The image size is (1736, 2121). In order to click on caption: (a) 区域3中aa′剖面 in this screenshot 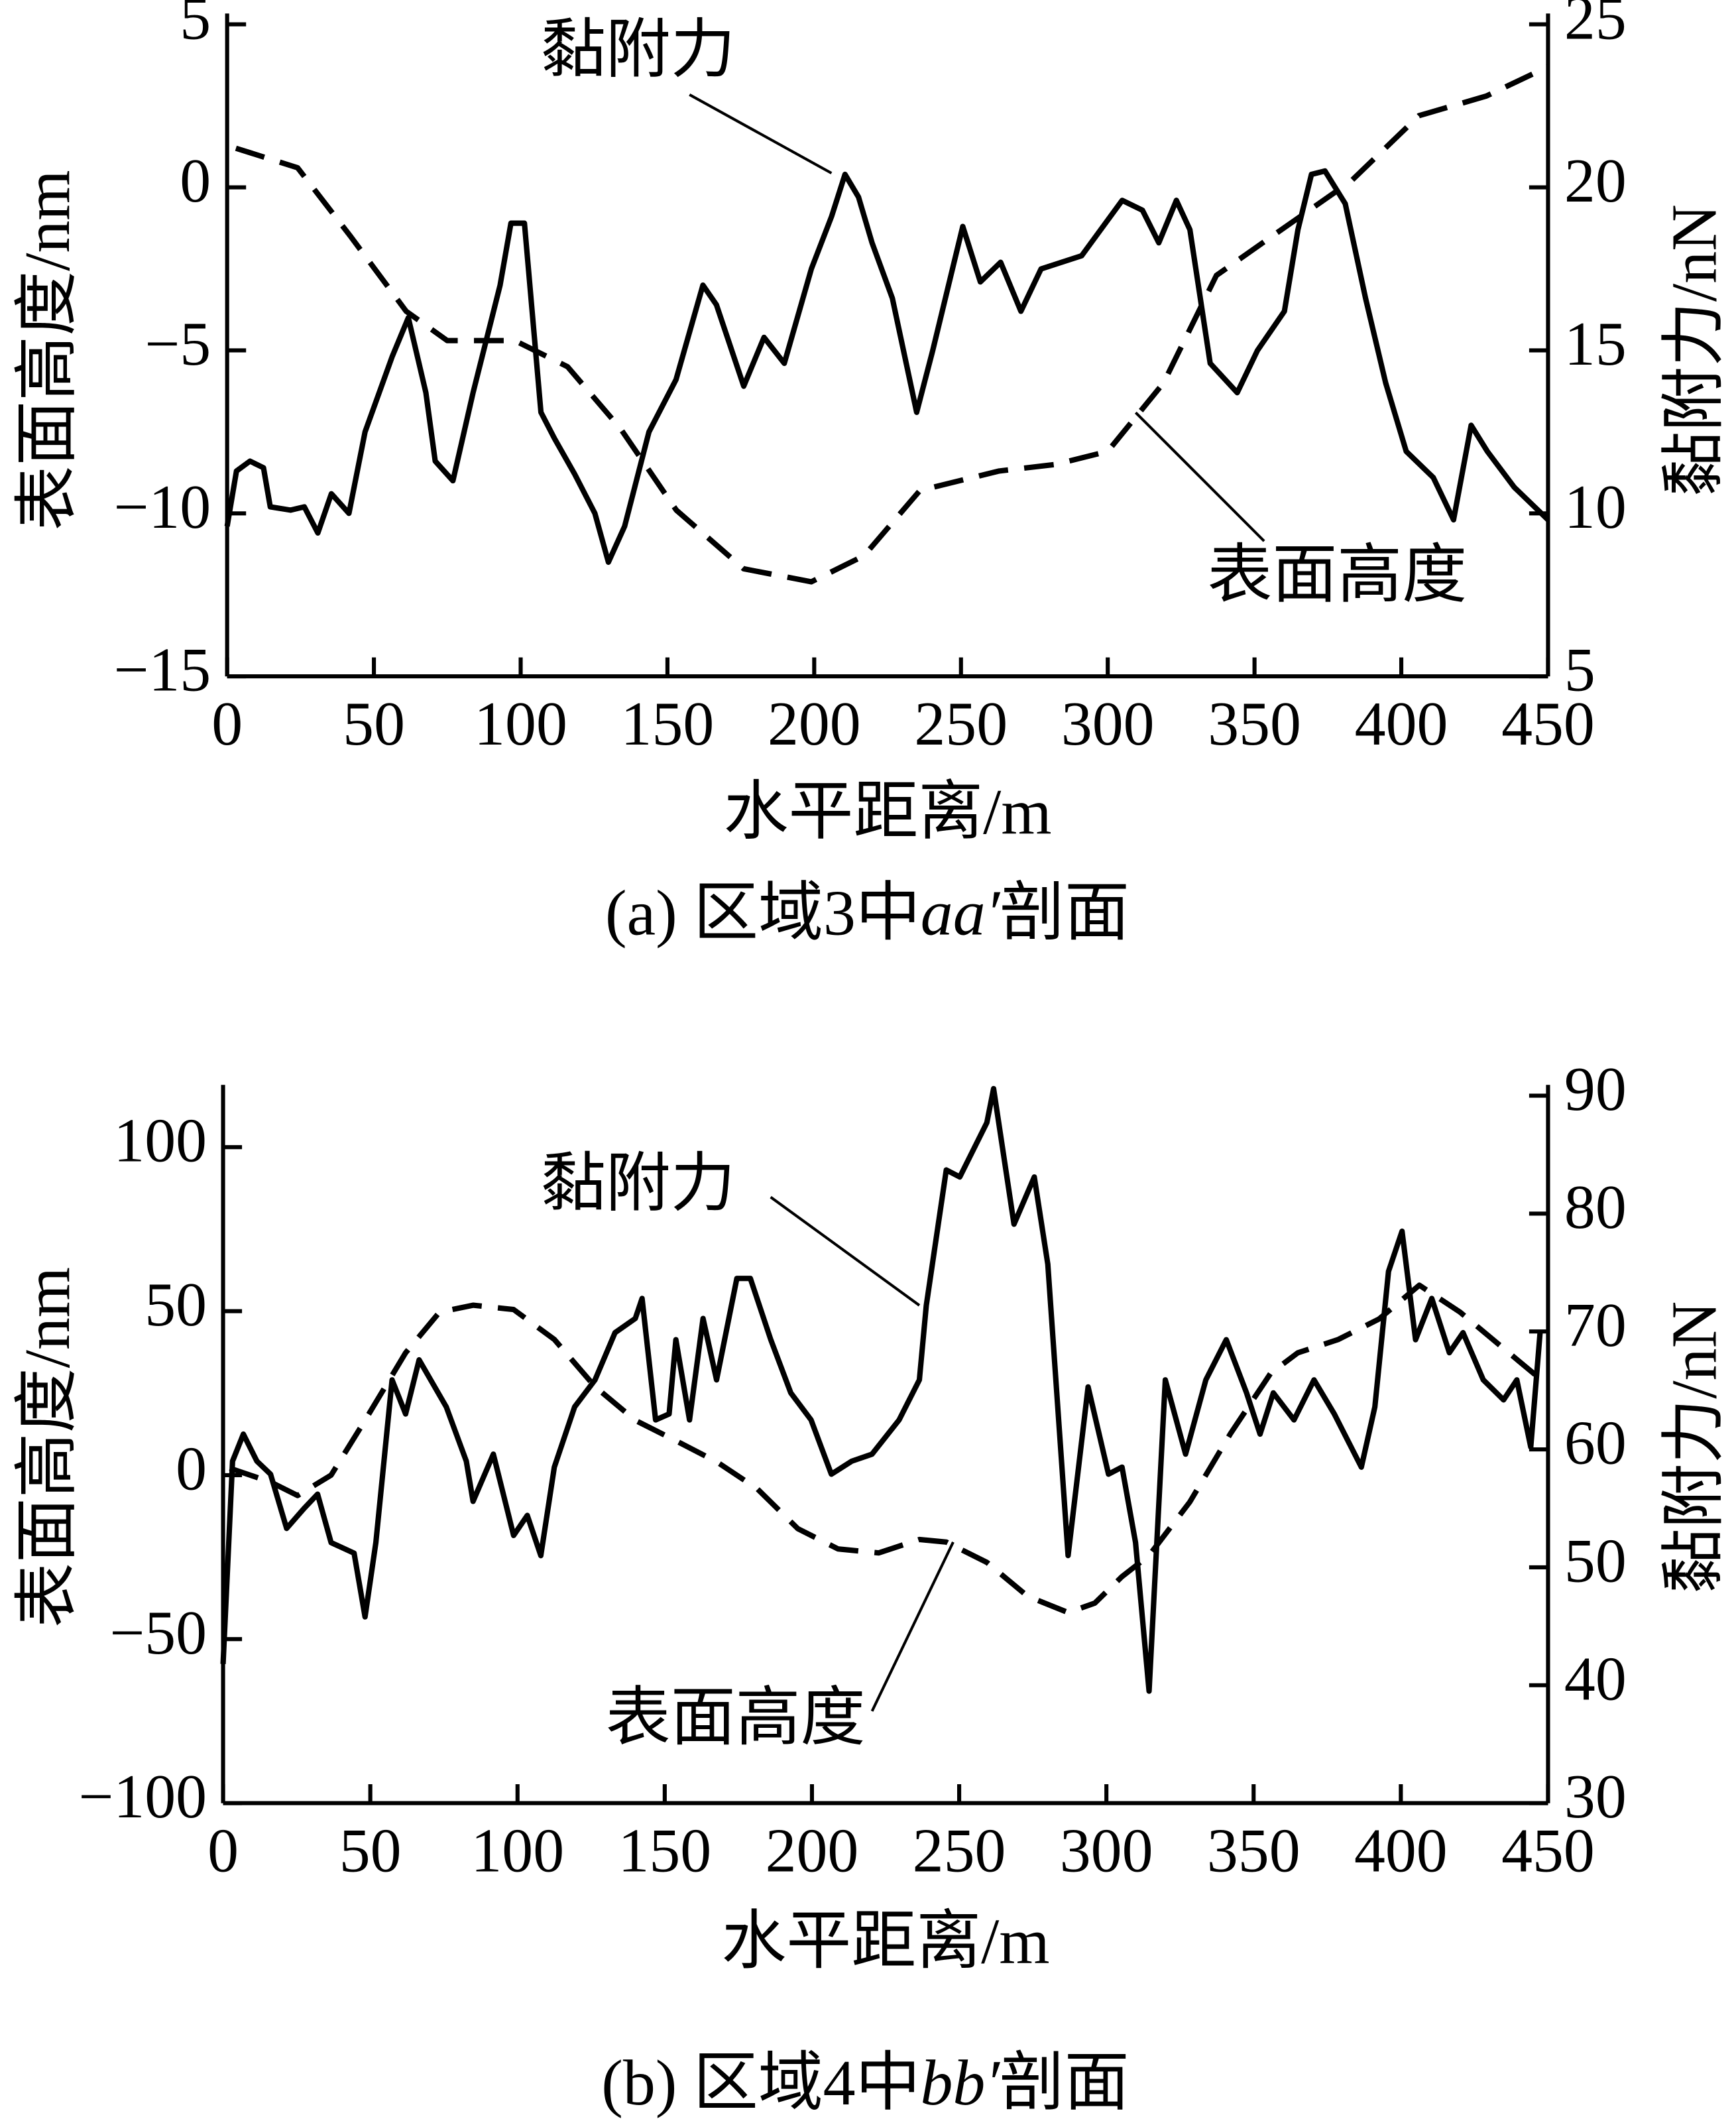, I will do `click(867, 913)`.